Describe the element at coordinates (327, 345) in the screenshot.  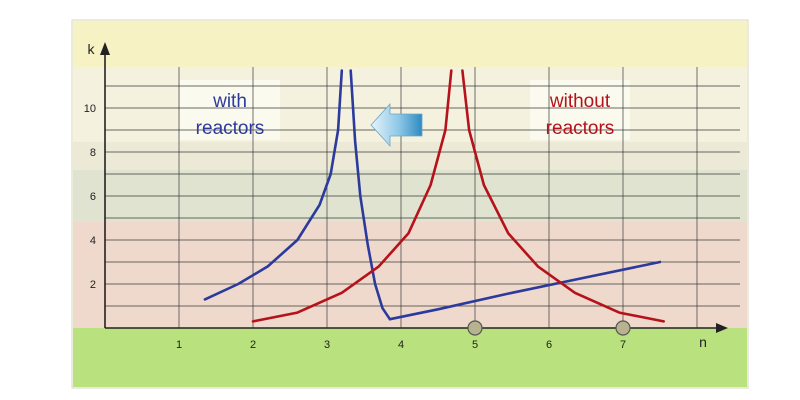
I see `x-tick-label: 3` at that location.